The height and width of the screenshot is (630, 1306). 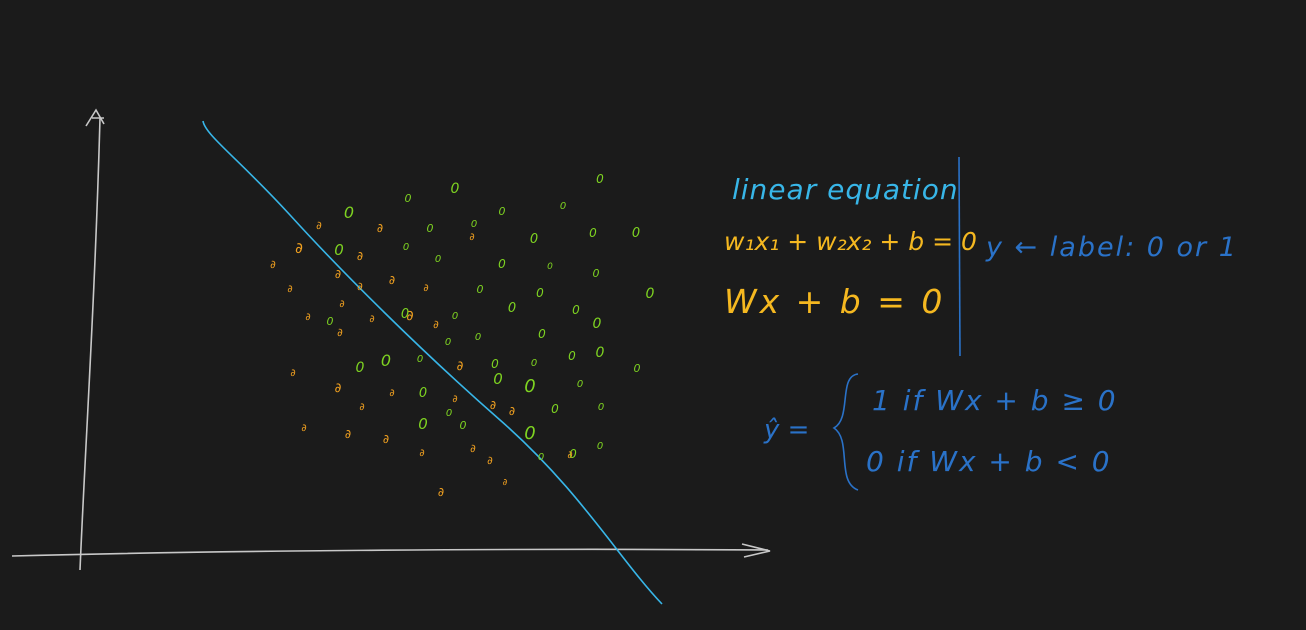 What do you see at coordinates (493, 405) in the screenshot?
I see `class-one-point-22: ∂` at bounding box center [493, 405].